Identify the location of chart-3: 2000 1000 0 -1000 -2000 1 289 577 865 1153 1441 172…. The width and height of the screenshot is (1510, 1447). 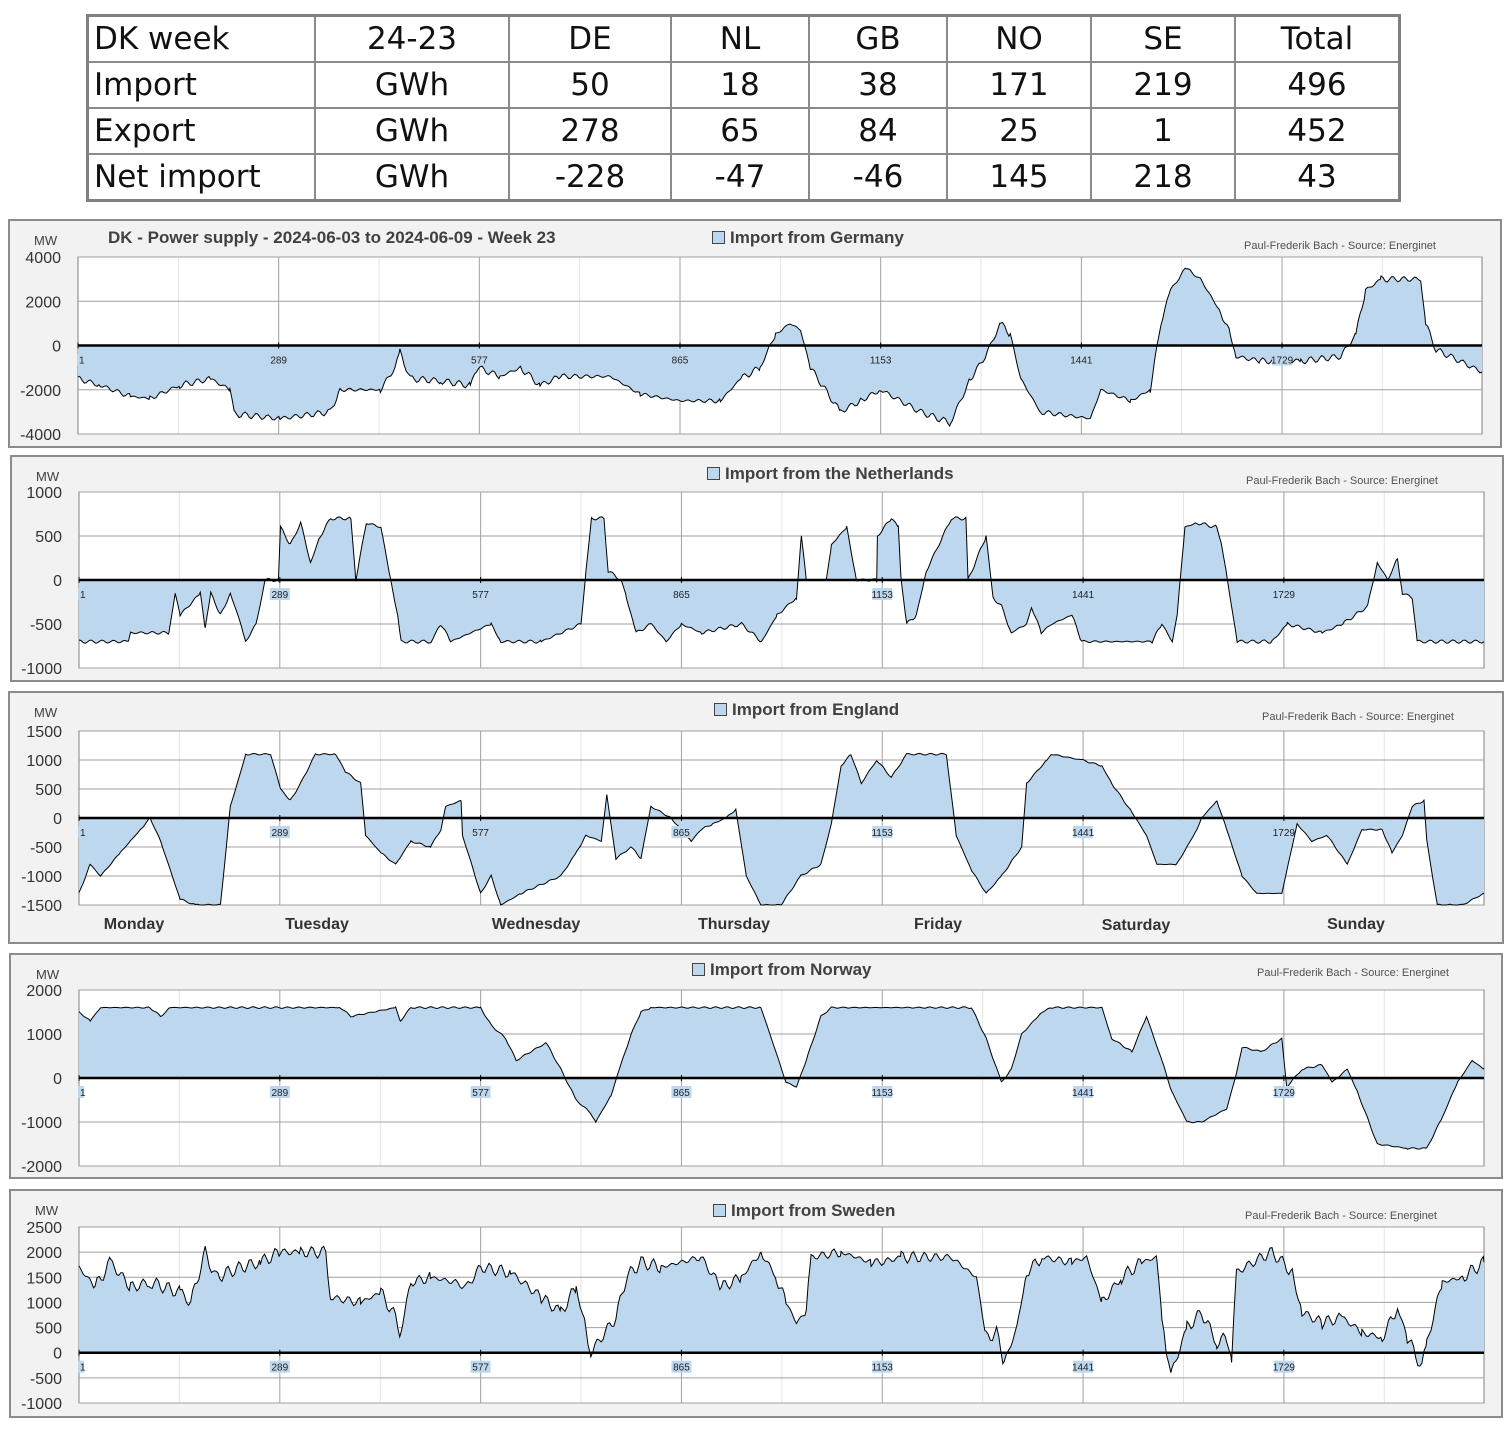
(753, 1079).